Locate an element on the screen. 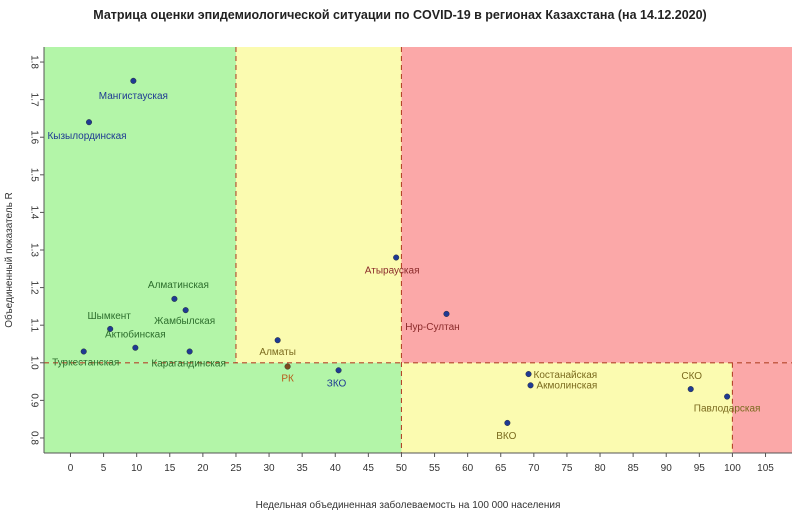 The image size is (800, 516). x-tick-label: 55 is located at coordinates (435, 468).